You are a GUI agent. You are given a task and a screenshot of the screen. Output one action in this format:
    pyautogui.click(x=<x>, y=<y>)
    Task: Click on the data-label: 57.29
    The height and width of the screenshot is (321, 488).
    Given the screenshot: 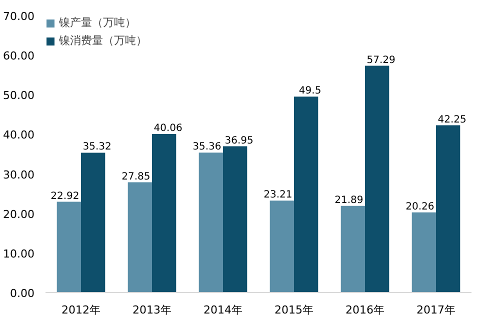 What is the action you would take?
    pyautogui.click(x=381, y=60)
    